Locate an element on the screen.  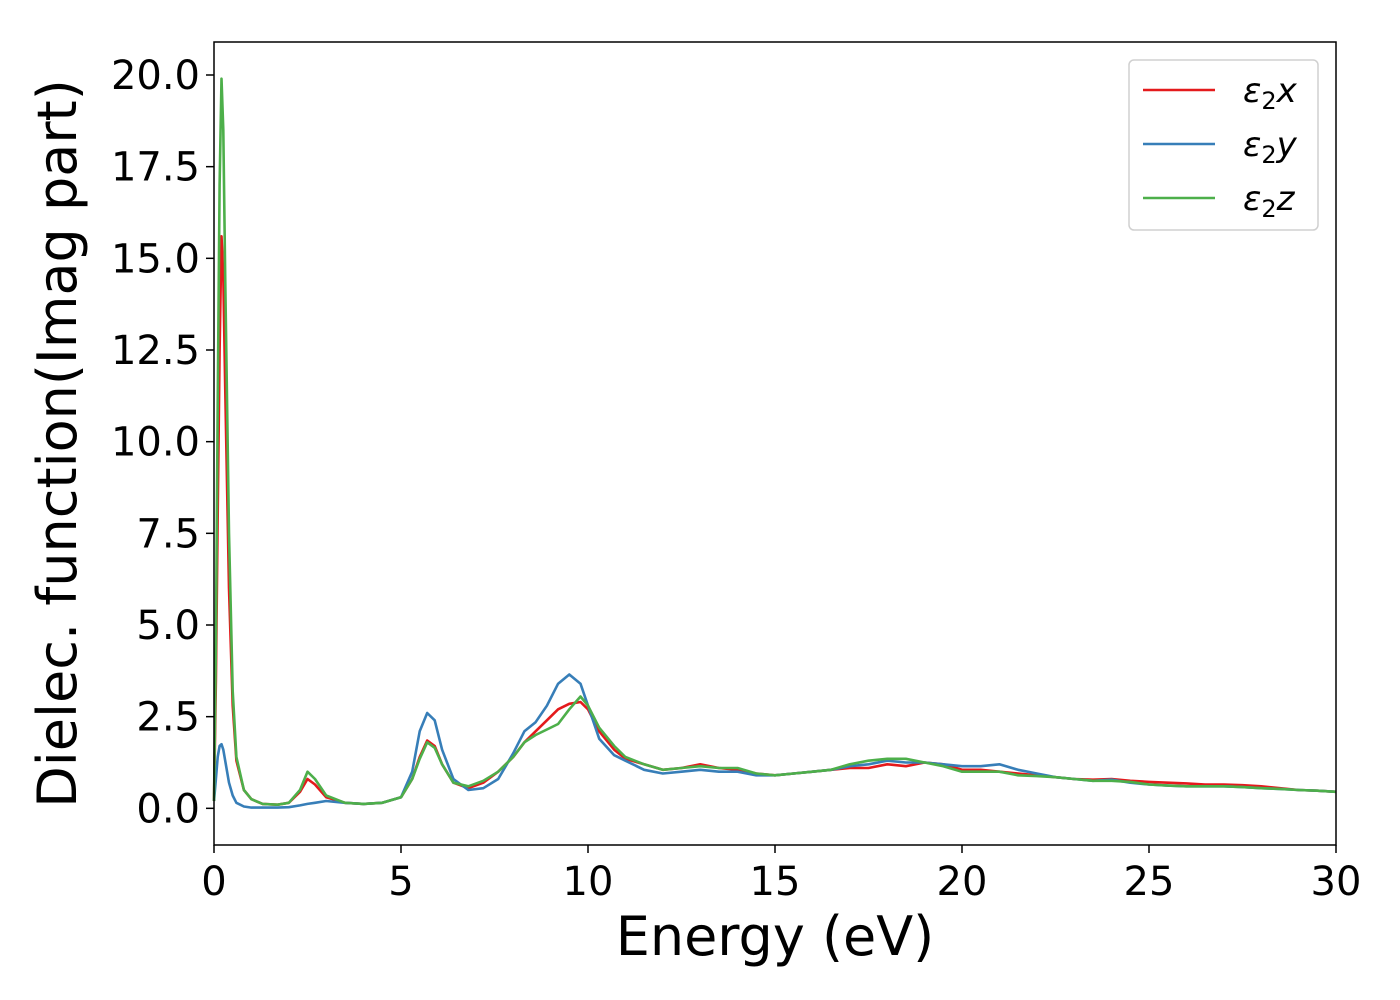
x-tick-label: 10 is located at coordinates (588, 882).